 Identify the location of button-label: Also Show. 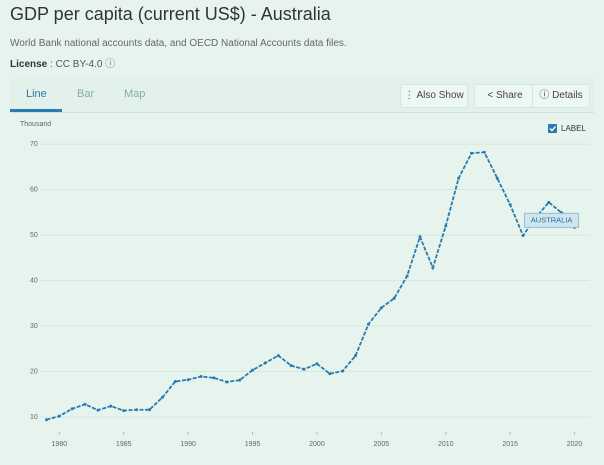
(440, 95).